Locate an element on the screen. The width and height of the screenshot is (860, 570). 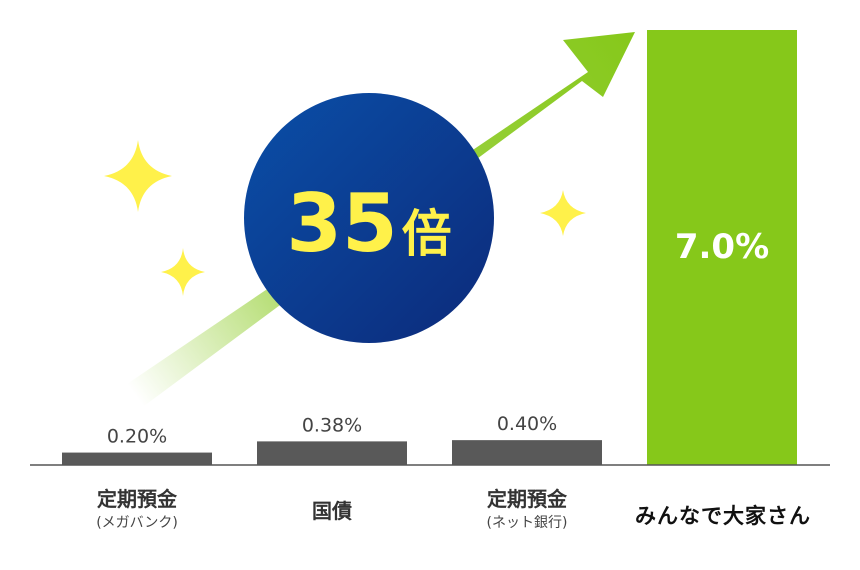
value-label-2: 0.40% is located at coordinates (527, 424).